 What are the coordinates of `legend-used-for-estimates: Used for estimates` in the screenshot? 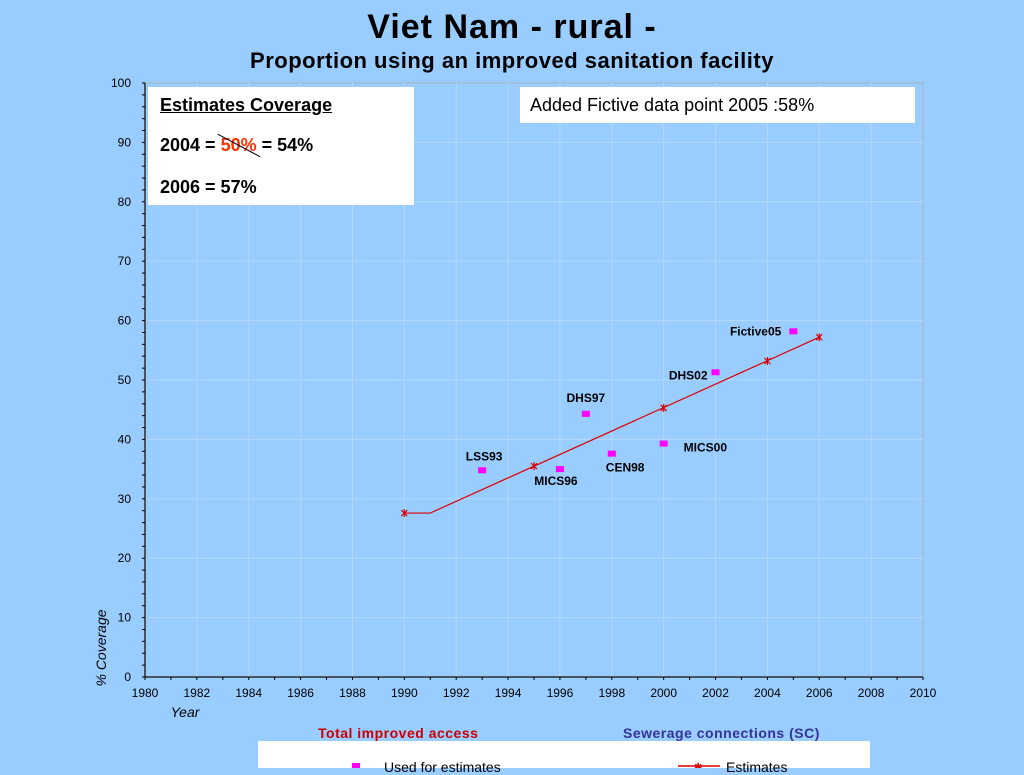 It's located at (442, 767).